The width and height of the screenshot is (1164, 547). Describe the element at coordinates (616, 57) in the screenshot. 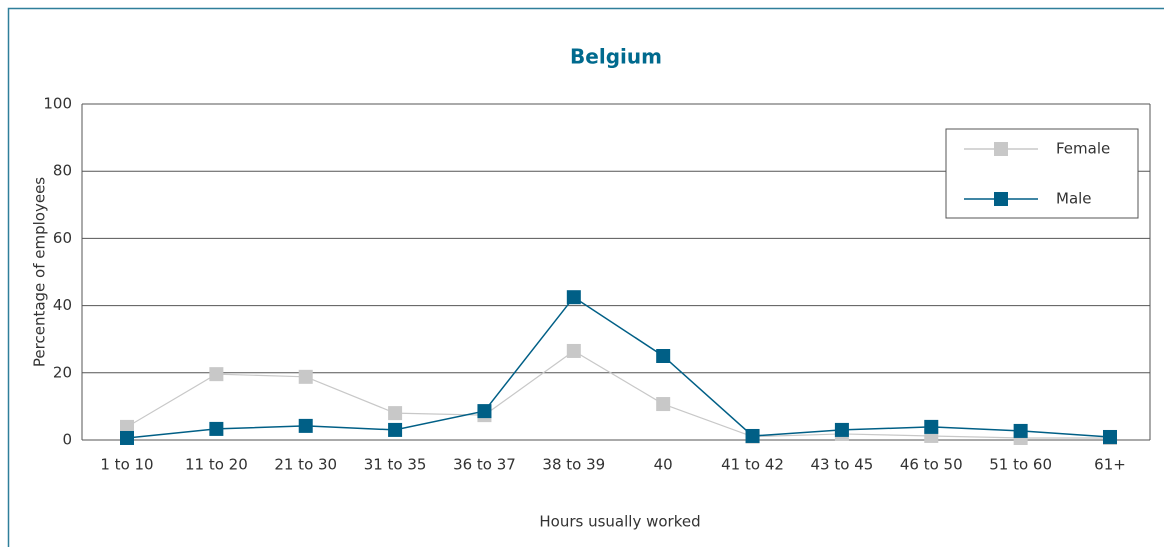

I see `chart-title: Belgium` at that location.